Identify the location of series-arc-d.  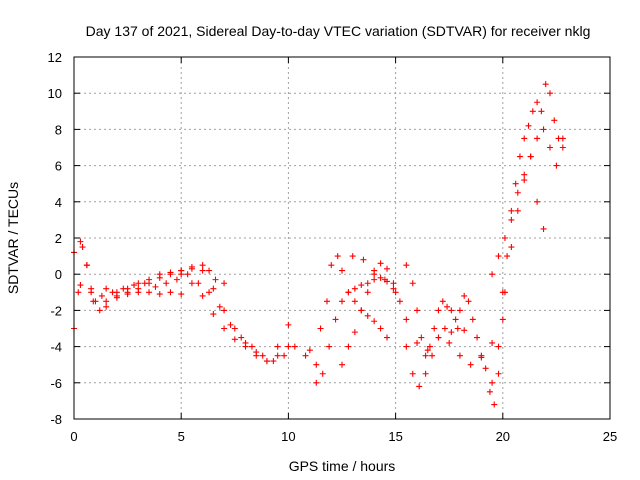
(144, 291).